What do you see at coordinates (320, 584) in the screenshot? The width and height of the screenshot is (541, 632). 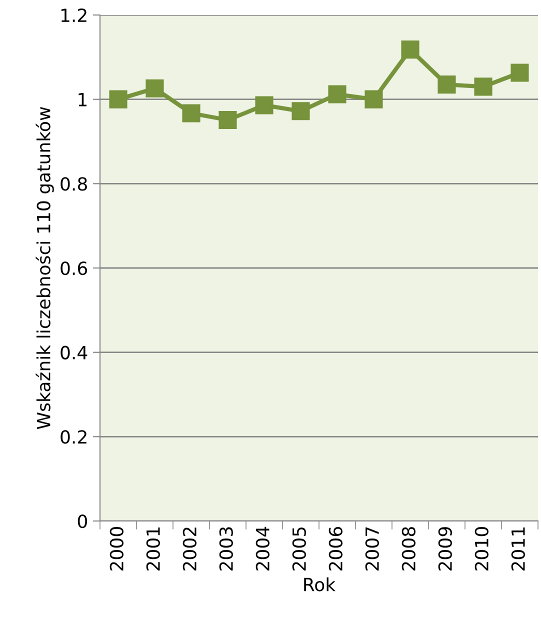 I see `x-axis-title: Rok` at bounding box center [320, 584].